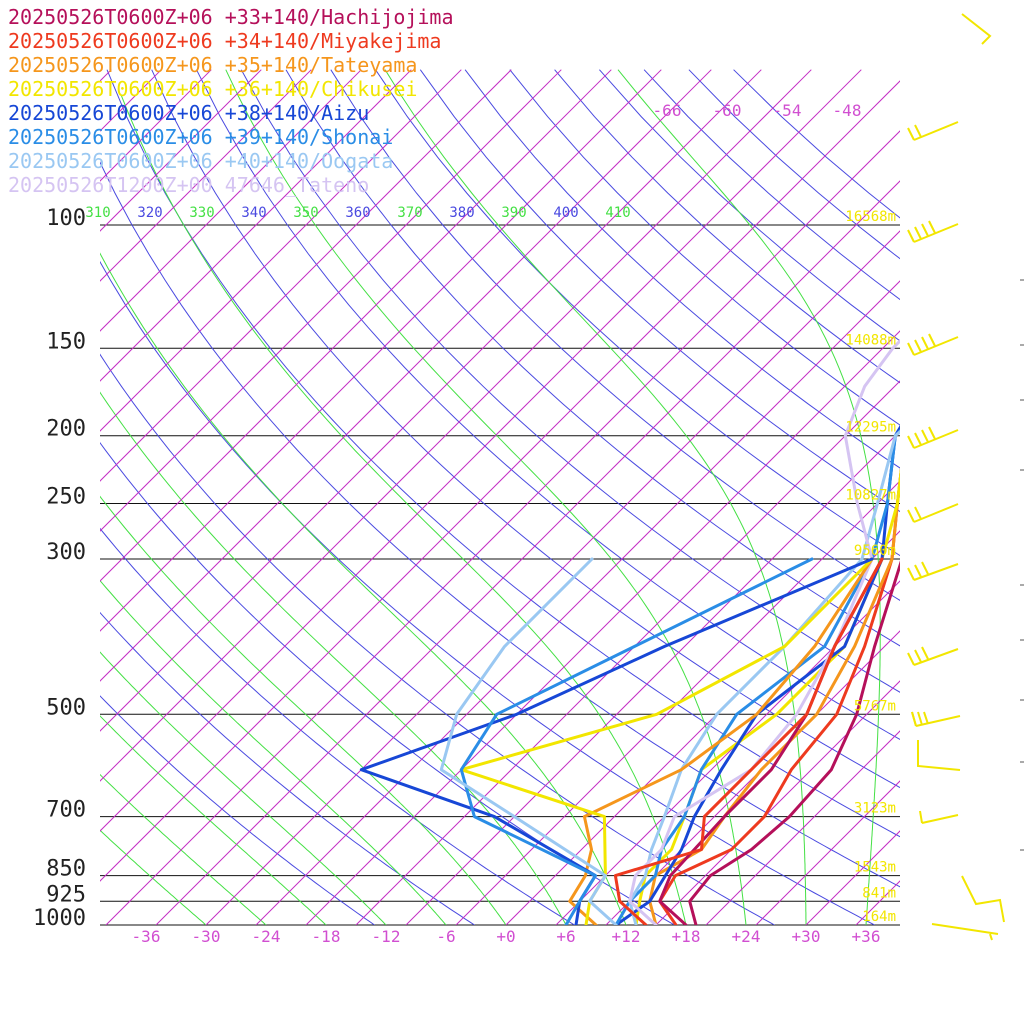 The height and width of the screenshot is (1024, 1024). What do you see at coordinates (626, 936) in the screenshot?
I see `temperature-tick-label: +12` at bounding box center [626, 936].